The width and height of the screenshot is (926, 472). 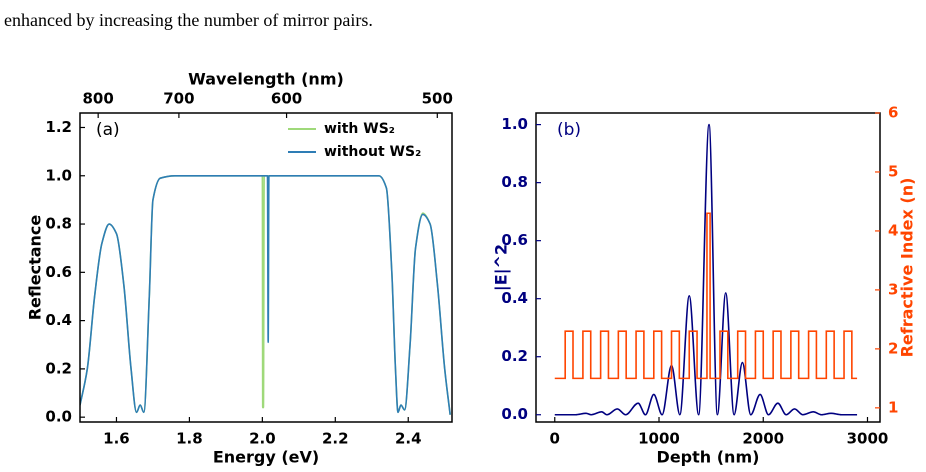 I want to click on x-tick-label: 2.4, so click(x=408, y=439).